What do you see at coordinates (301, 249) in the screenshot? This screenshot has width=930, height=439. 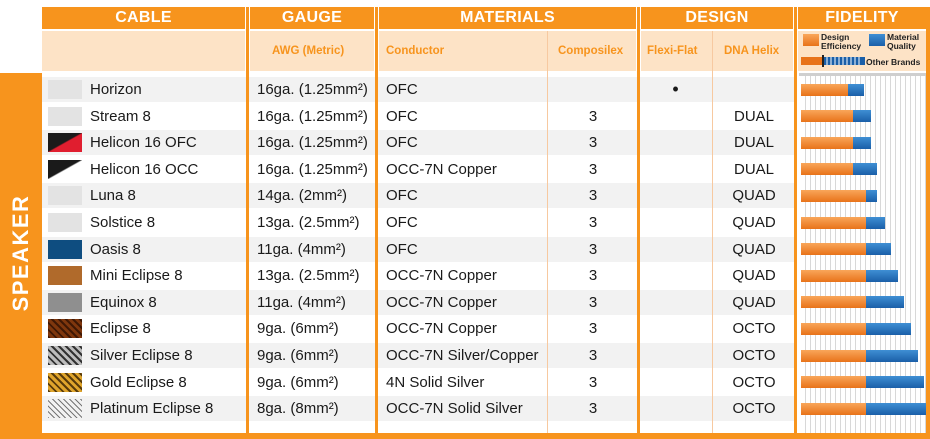 I see `gauge-value: 11ga. (4mm²)` at bounding box center [301, 249].